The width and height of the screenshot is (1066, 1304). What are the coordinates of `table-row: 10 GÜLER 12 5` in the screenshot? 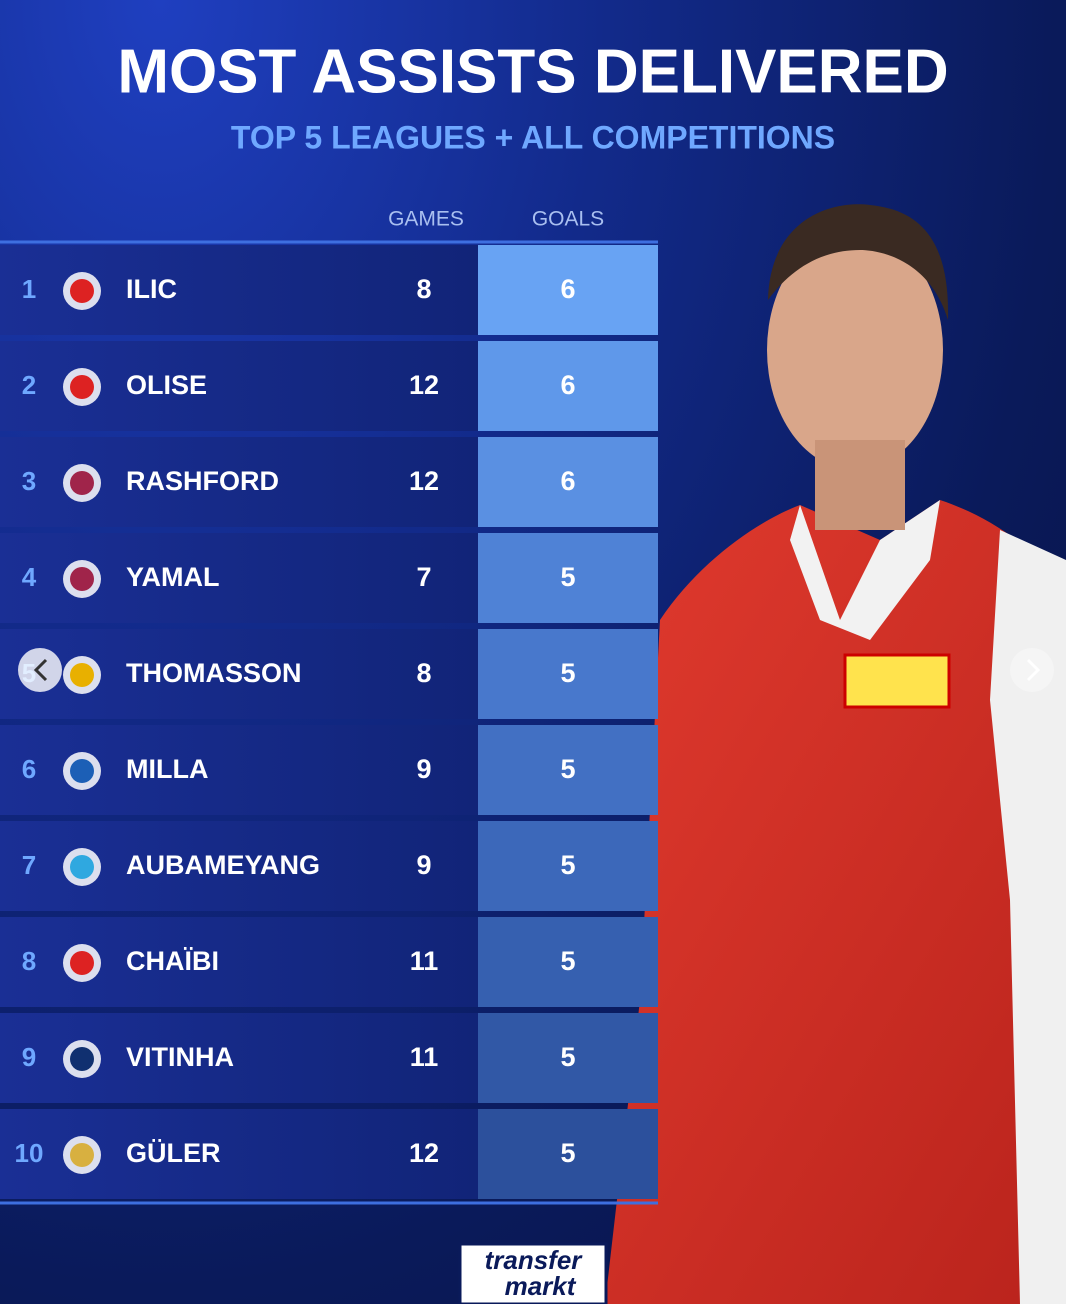 It's located at (329, 1154).